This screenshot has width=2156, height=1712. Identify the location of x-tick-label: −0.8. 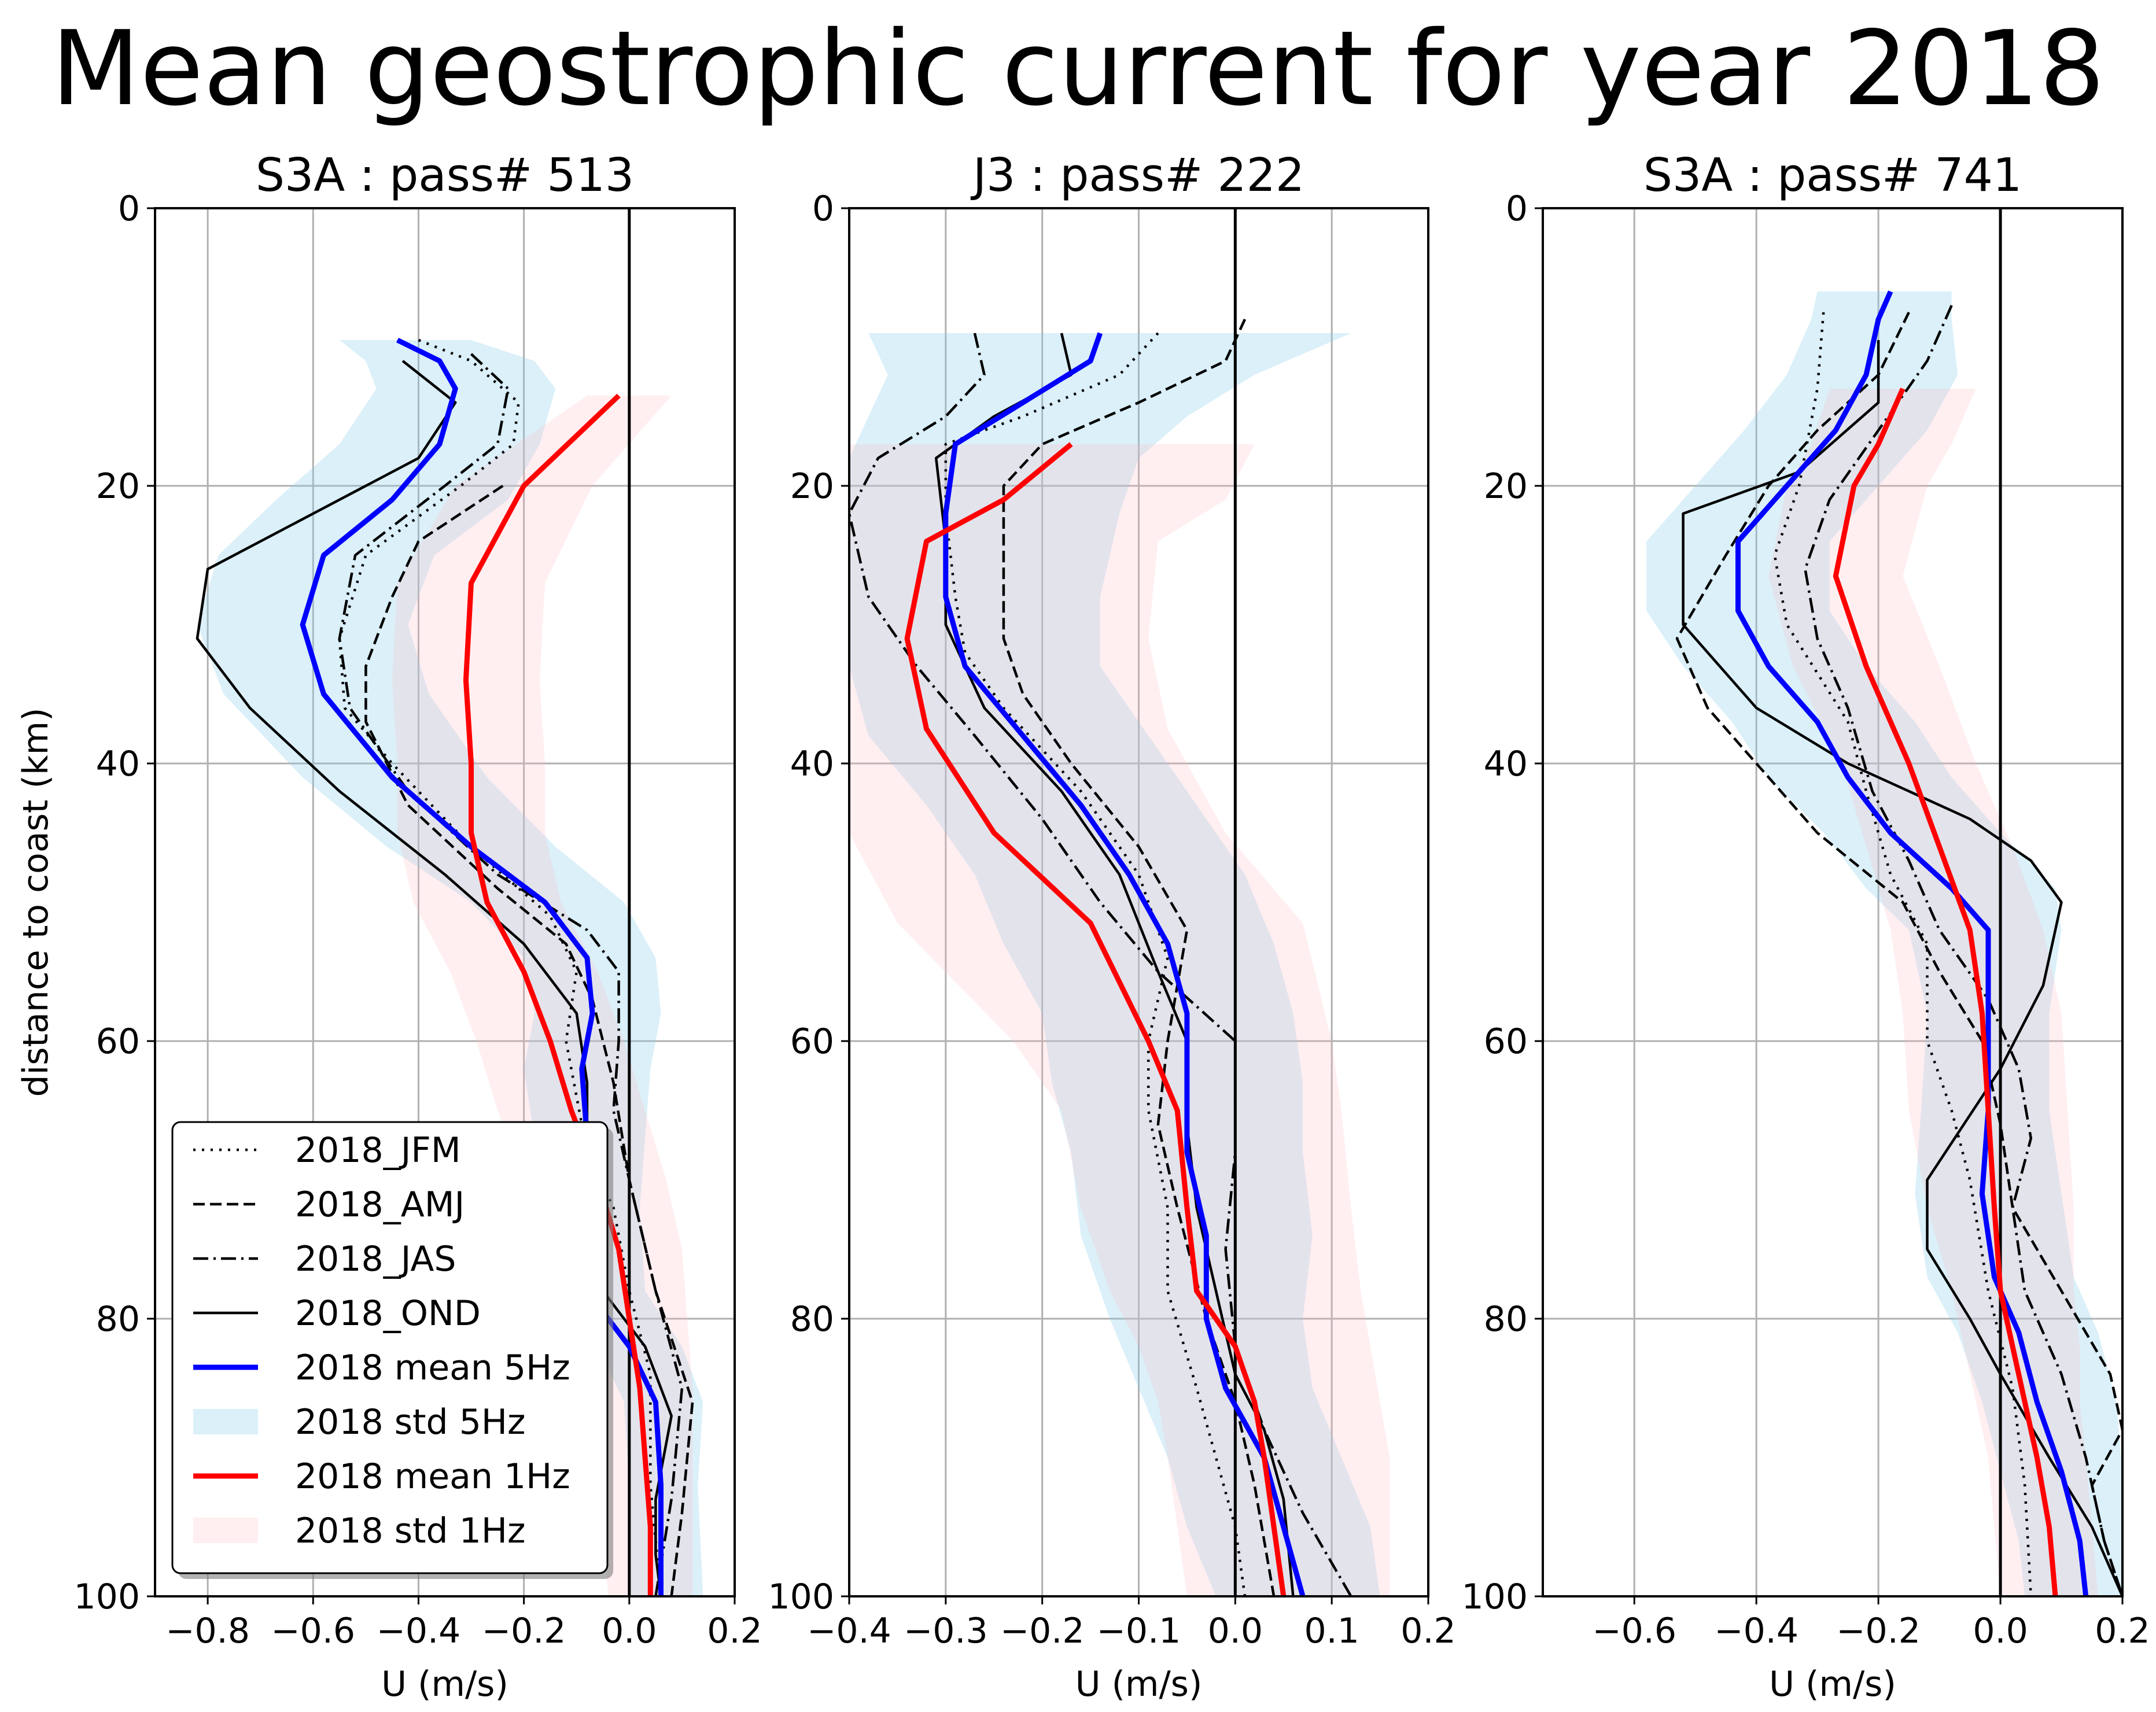
(207, 1631).